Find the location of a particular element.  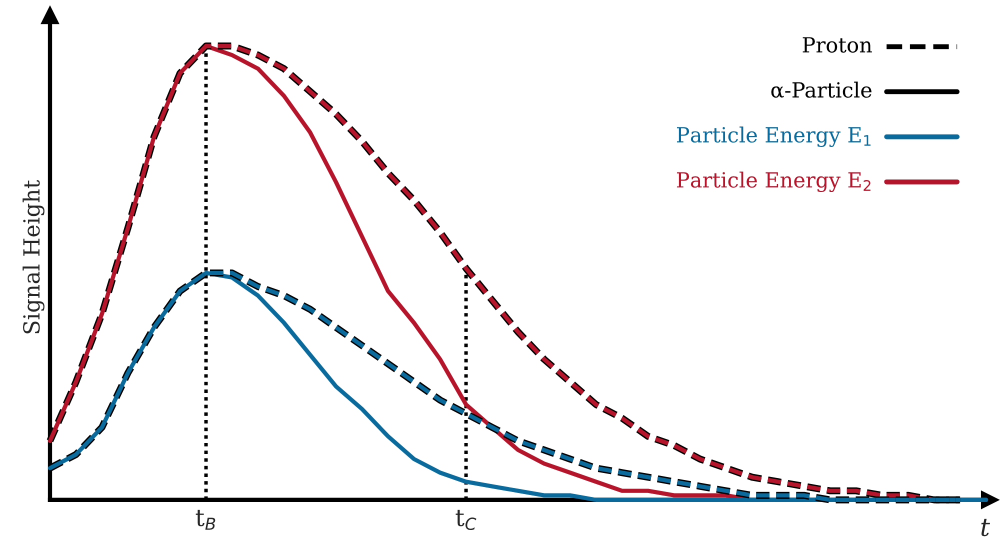

annotation: Particle Energy E$_{1}$ is located at coordinates (773, 136).